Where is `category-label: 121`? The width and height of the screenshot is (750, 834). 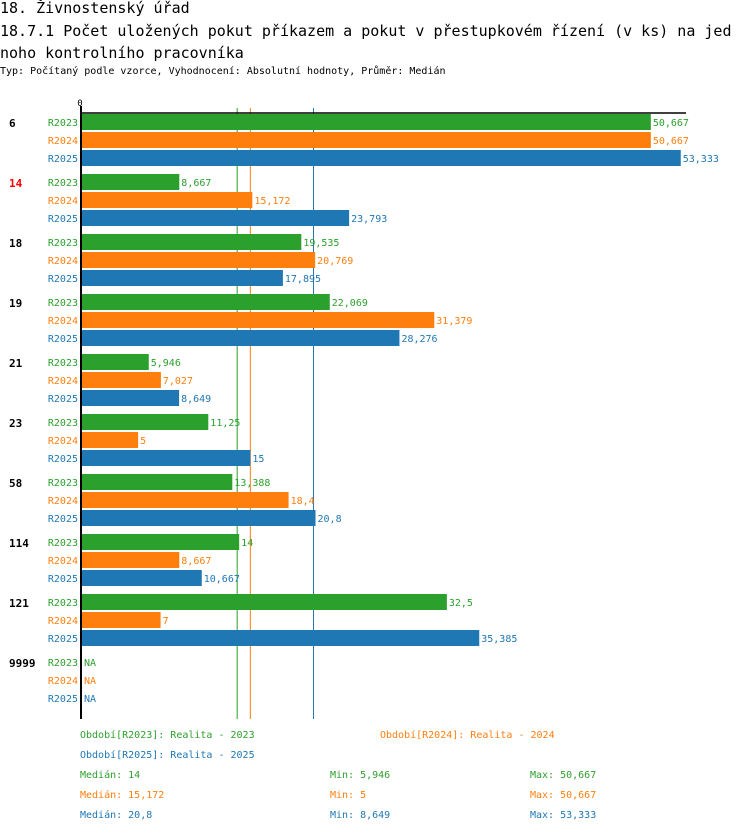
category-label: 121 is located at coordinates (19, 603).